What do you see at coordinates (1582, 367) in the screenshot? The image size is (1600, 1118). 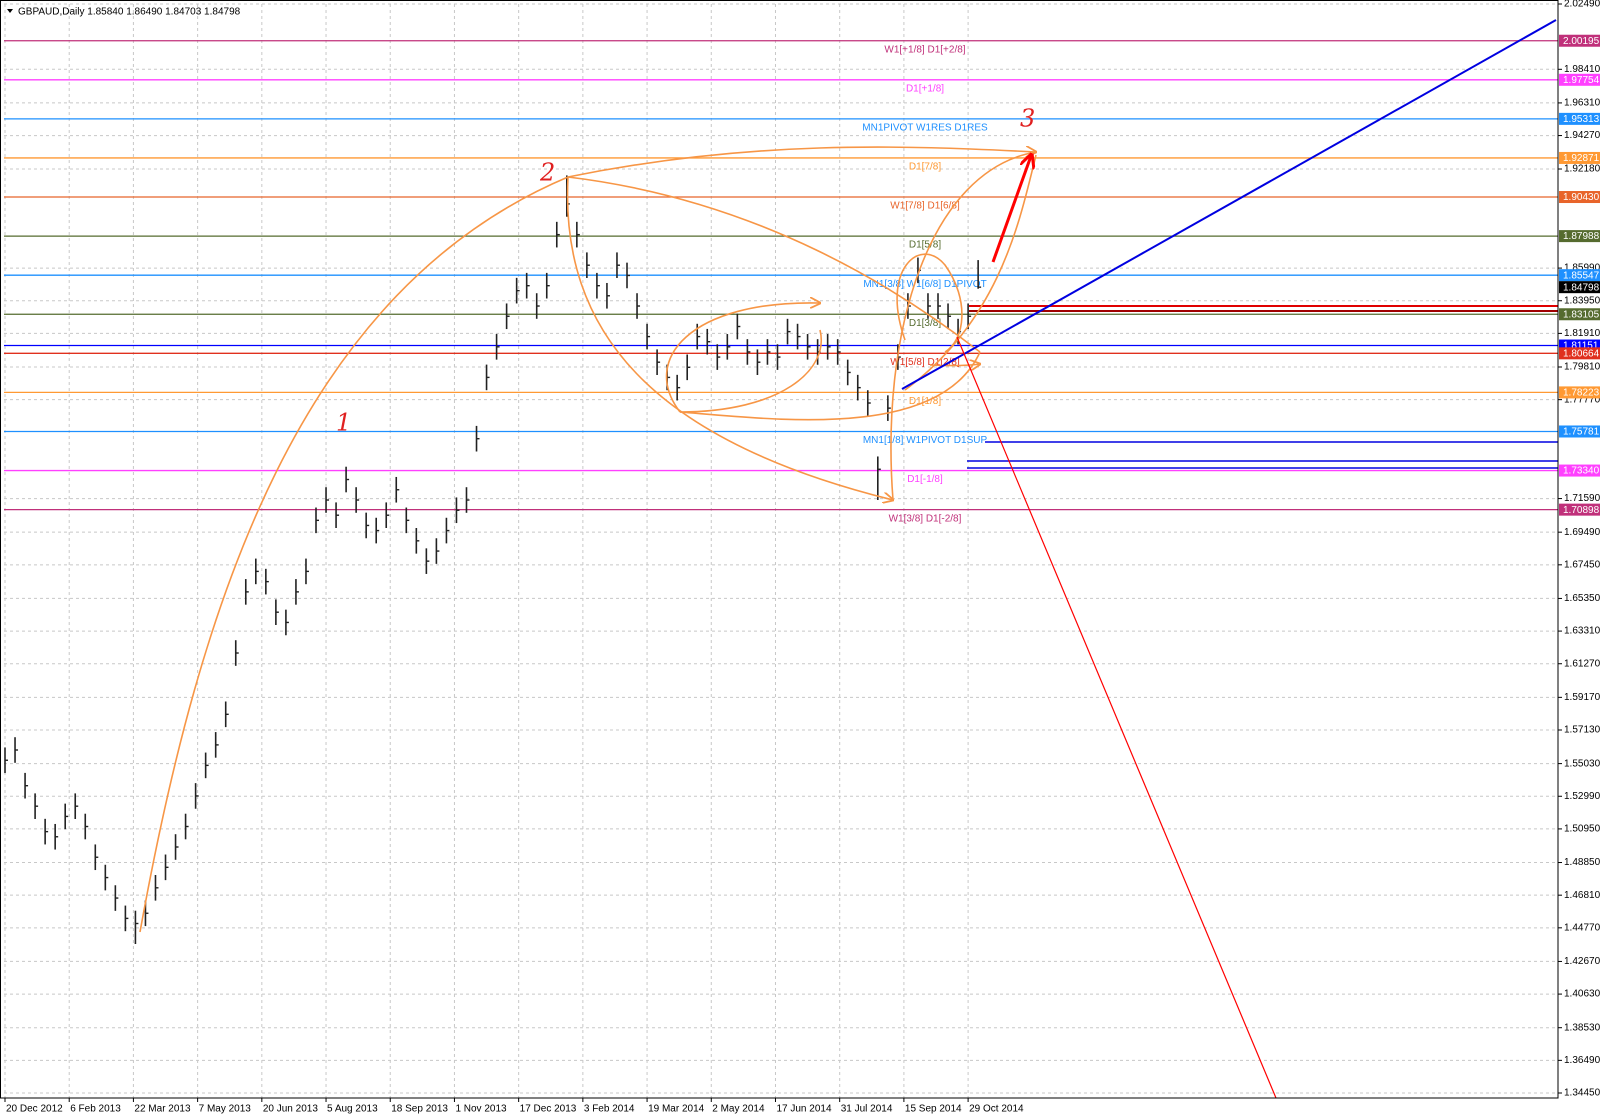 I see `y-tick-label: 1.79810` at bounding box center [1582, 367].